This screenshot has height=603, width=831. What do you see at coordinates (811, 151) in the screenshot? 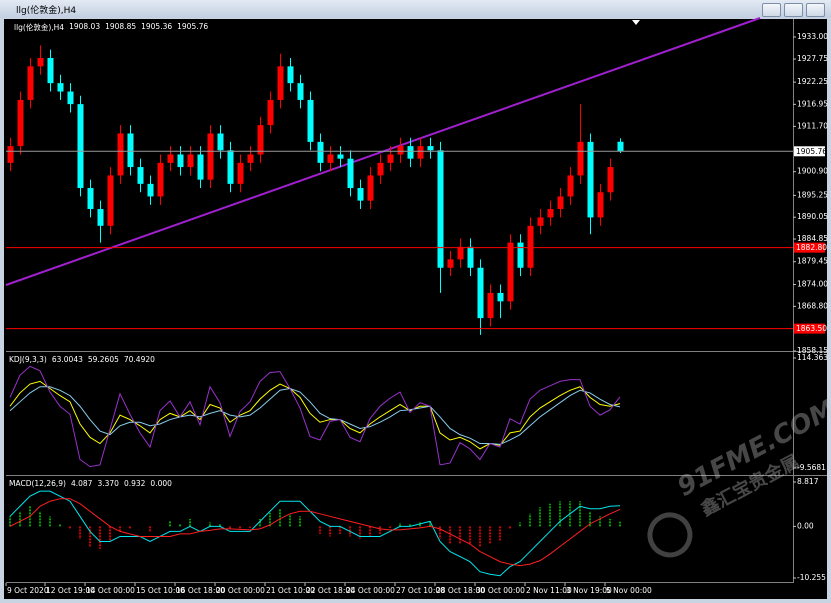
I see `current-price-label: 1905.76` at bounding box center [811, 151].